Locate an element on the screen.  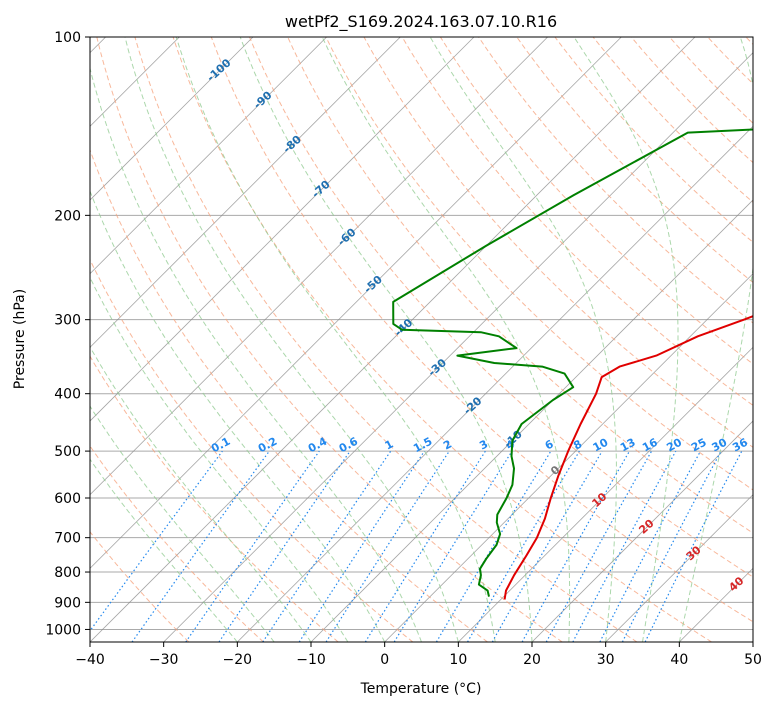
mixing-ratio-label: 1.5 is located at coordinates (422, 445).